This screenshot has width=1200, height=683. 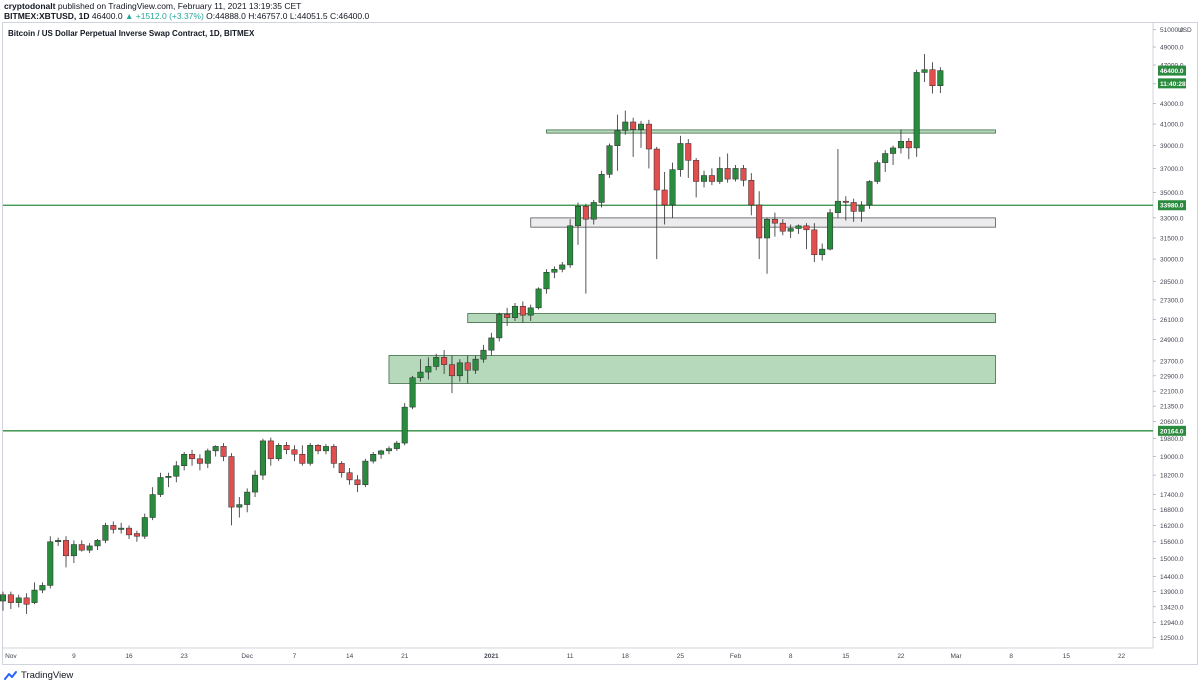 I want to click on brand-name: TradingView, so click(x=47, y=675).